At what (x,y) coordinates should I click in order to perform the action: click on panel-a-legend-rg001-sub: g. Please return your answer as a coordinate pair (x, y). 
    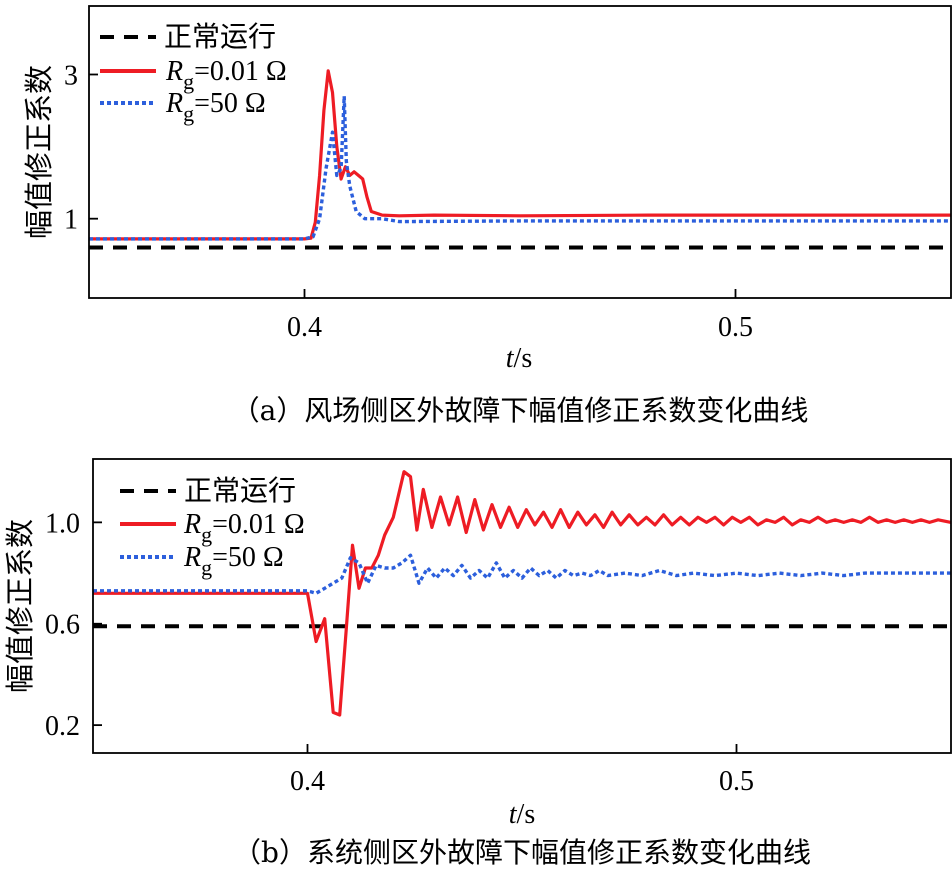
    Looking at the image, I should click on (188, 81).